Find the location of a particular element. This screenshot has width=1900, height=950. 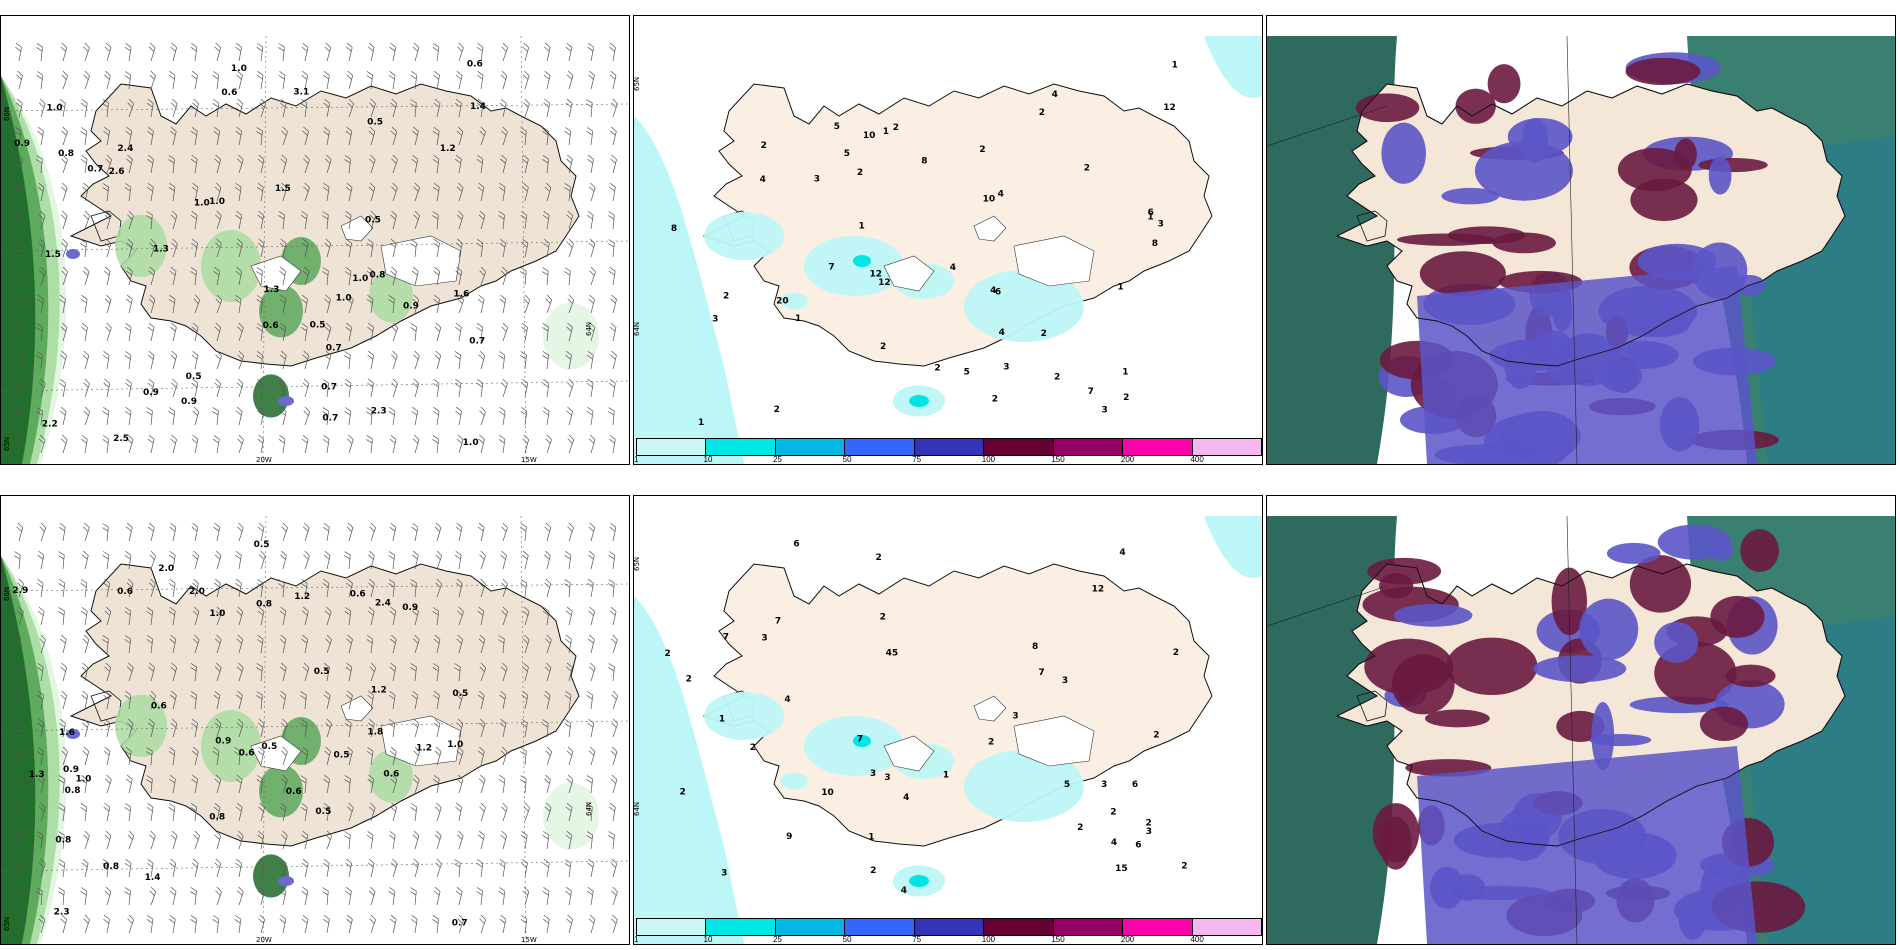

glacier is located at coordinates (276, 753).